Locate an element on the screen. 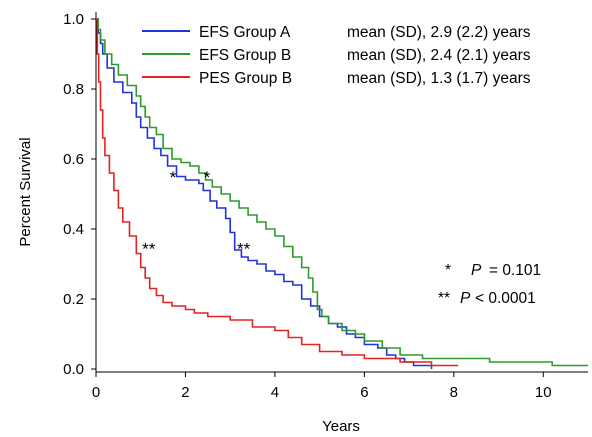  legend-label-efs-b: EFS Group B is located at coordinates (245, 55).